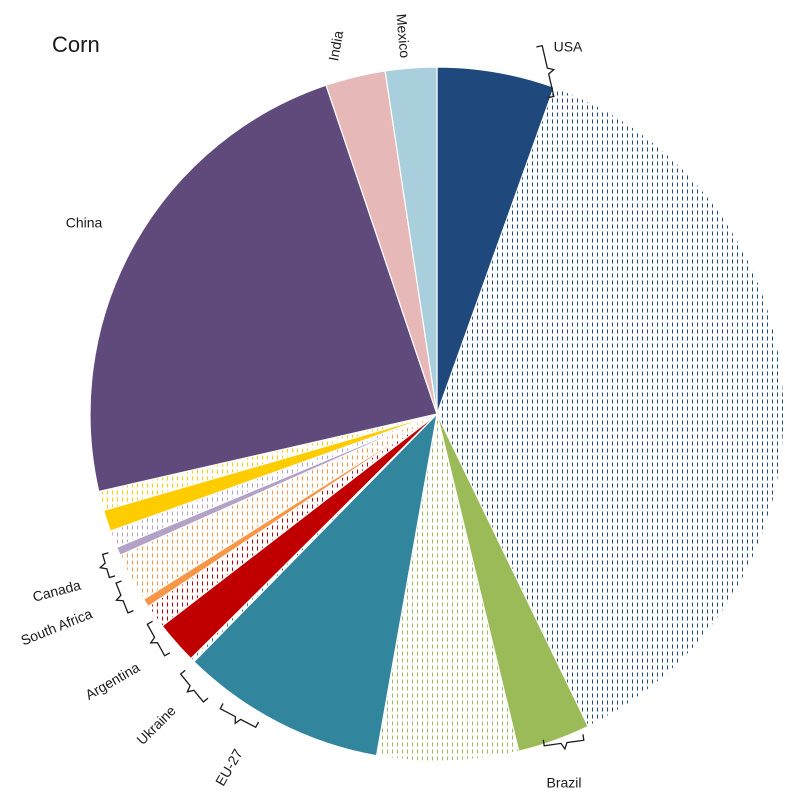 The height and width of the screenshot is (797, 785). I want to click on leader-bracket-usa, so click(546, 71).